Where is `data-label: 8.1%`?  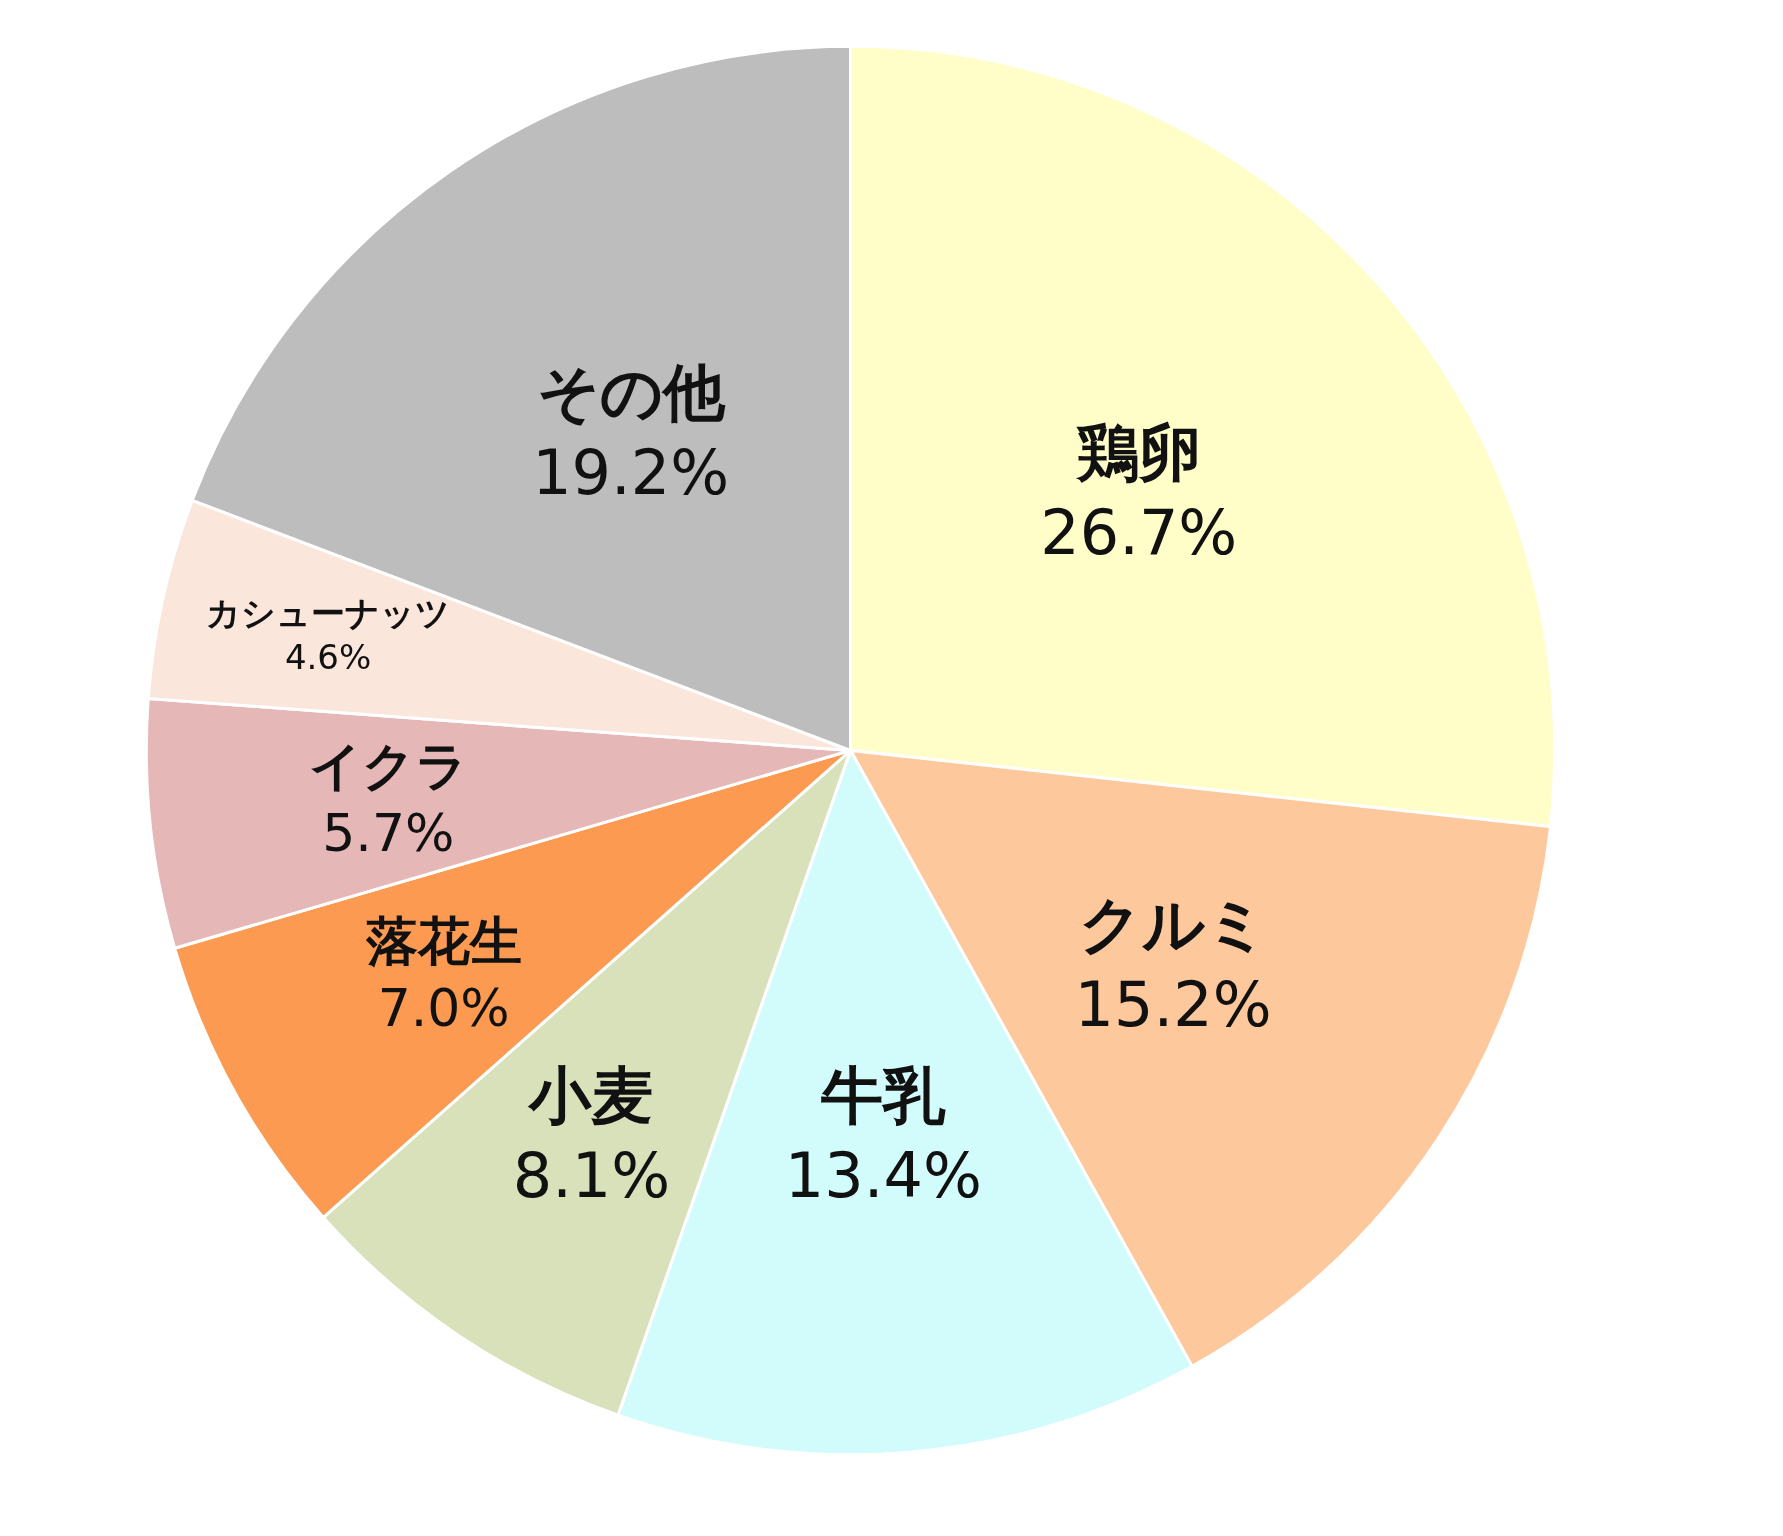 data-label: 8.1% is located at coordinates (591, 1176).